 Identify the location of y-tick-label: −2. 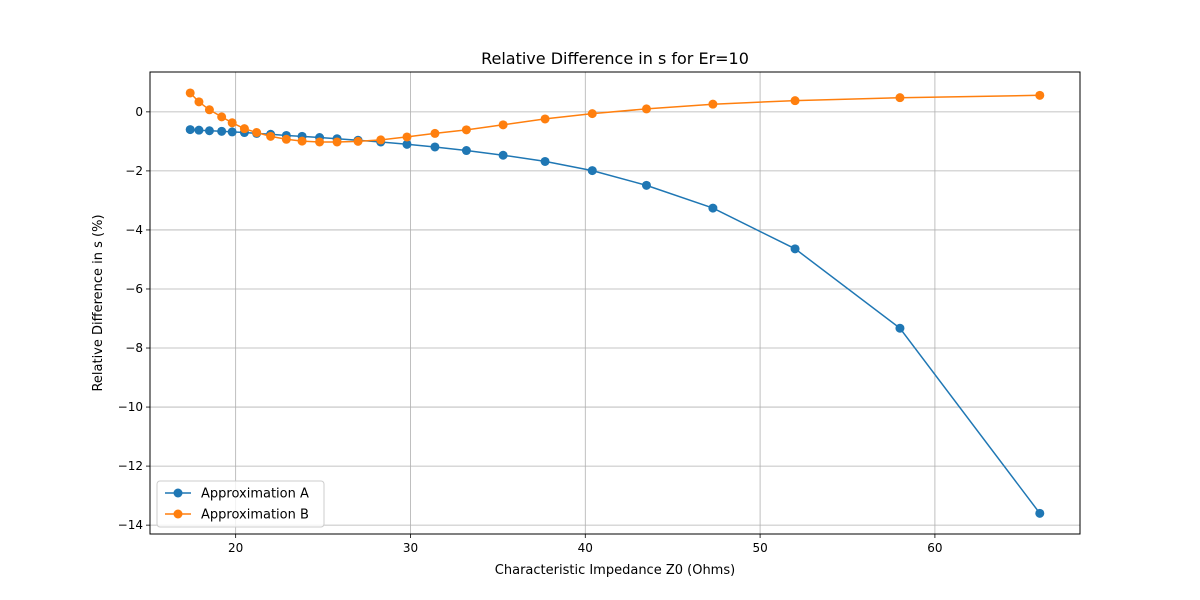
(134, 171).